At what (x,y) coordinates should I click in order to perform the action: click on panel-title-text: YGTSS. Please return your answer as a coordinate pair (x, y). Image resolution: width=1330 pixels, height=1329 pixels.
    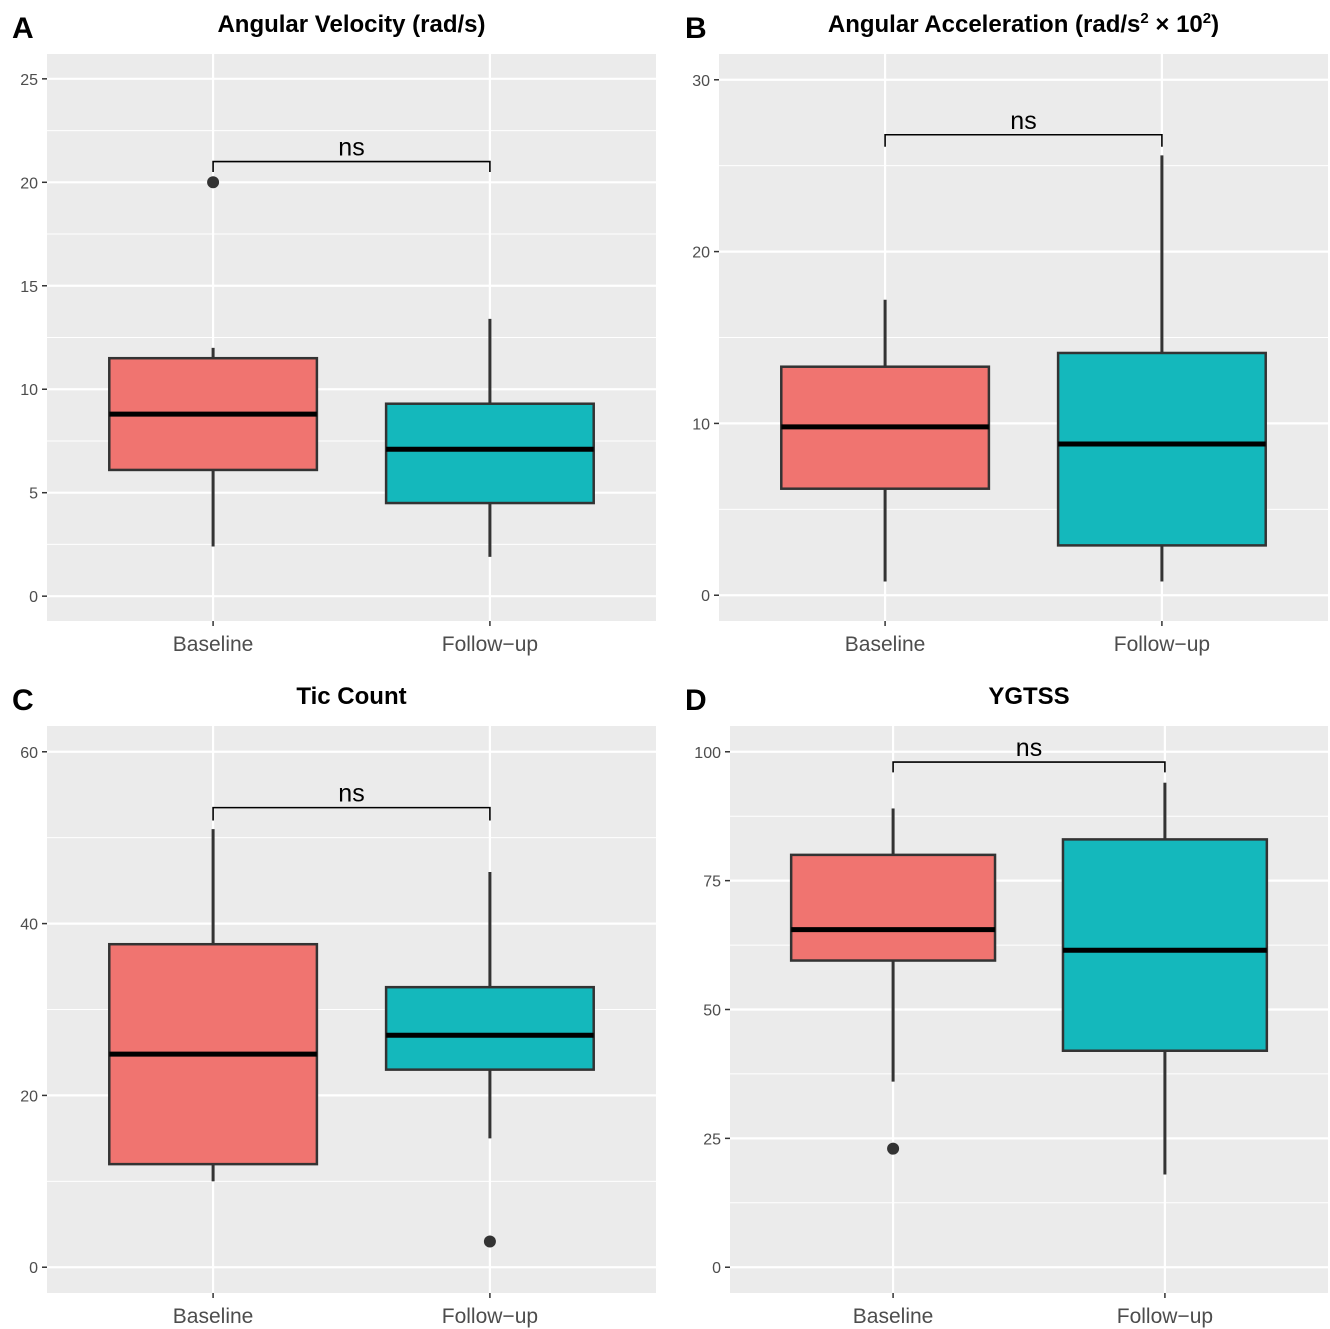
    Looking at the image, I should click on (1028, 696).